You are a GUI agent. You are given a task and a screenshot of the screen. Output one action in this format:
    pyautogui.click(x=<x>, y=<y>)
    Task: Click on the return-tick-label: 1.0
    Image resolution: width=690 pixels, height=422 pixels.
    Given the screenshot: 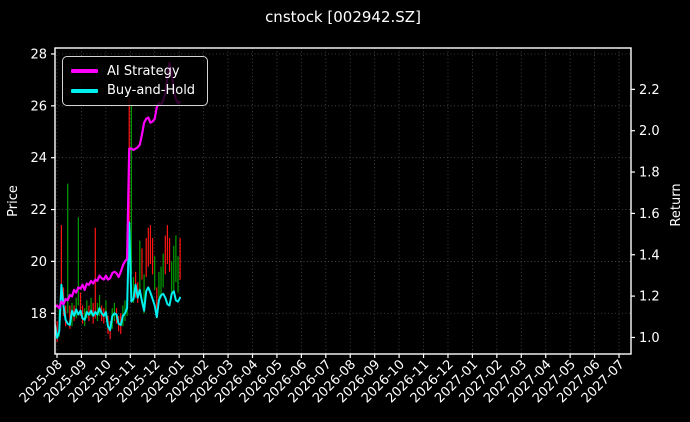 What is the action you would take?
    pyautogui.click(x=649, y=338)
    